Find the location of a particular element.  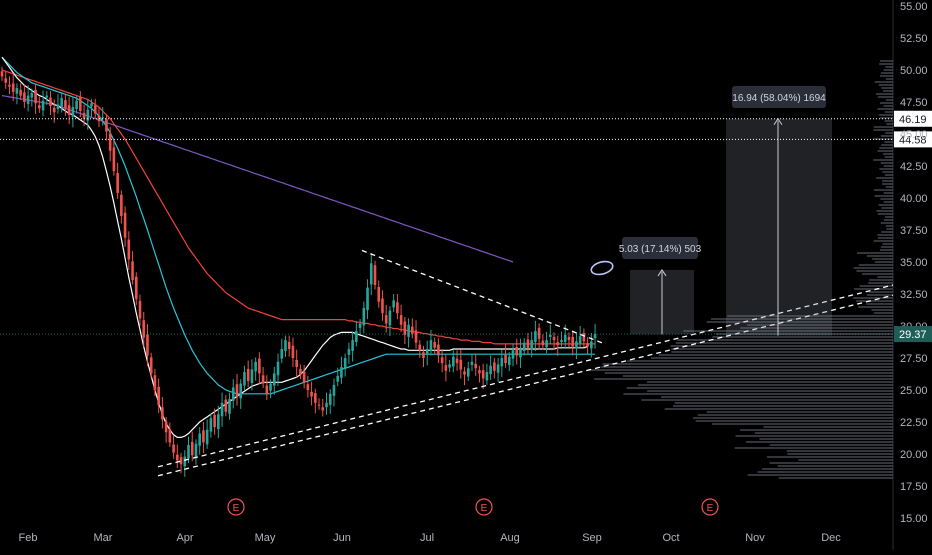

time-axis: Feb Mar Apr May Jun Jul Aug Sep Oct Nov Dec is located at coordinates (430, 538).